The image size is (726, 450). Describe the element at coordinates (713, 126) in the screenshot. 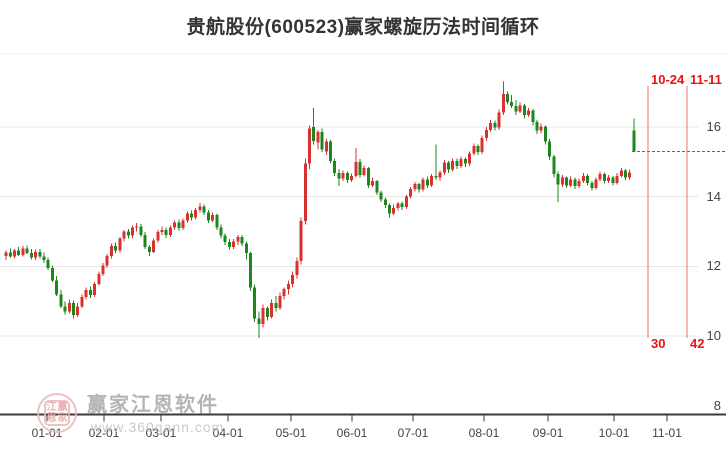

I see `y-axis-label: 16` at that location.